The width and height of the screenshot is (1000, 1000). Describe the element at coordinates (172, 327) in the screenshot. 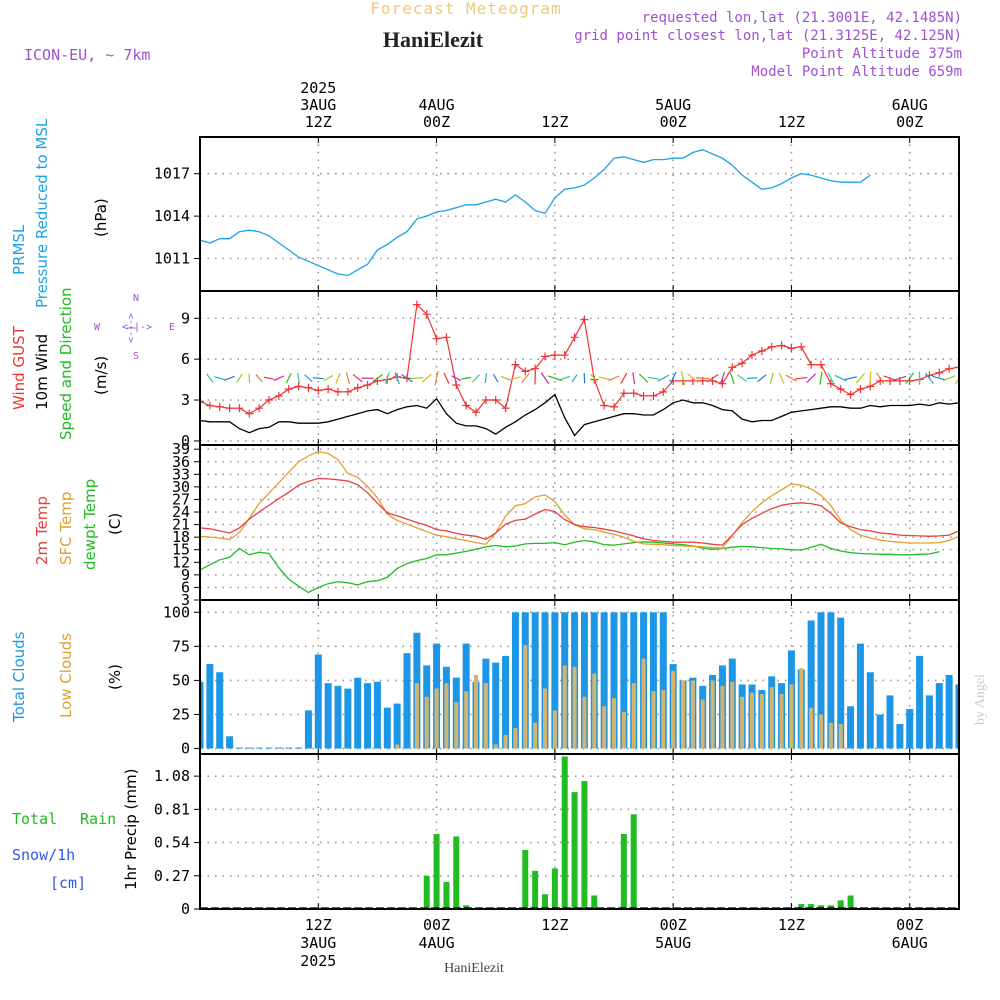

I see `compass-e: E` at that location.